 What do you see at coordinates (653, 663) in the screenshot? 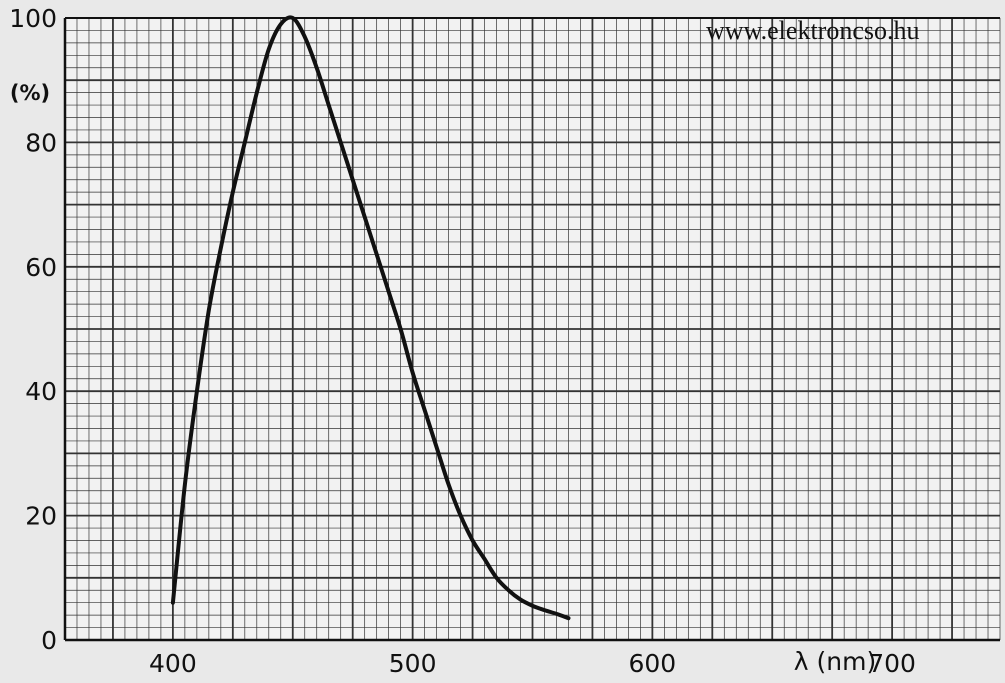
I see `x-tick-label: 600` at bounding box center [653, 663].